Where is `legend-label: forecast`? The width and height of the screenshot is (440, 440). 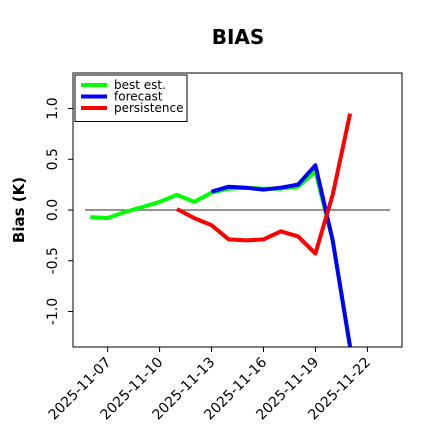 legend-label: forecast is located at coordinates (138, 97).